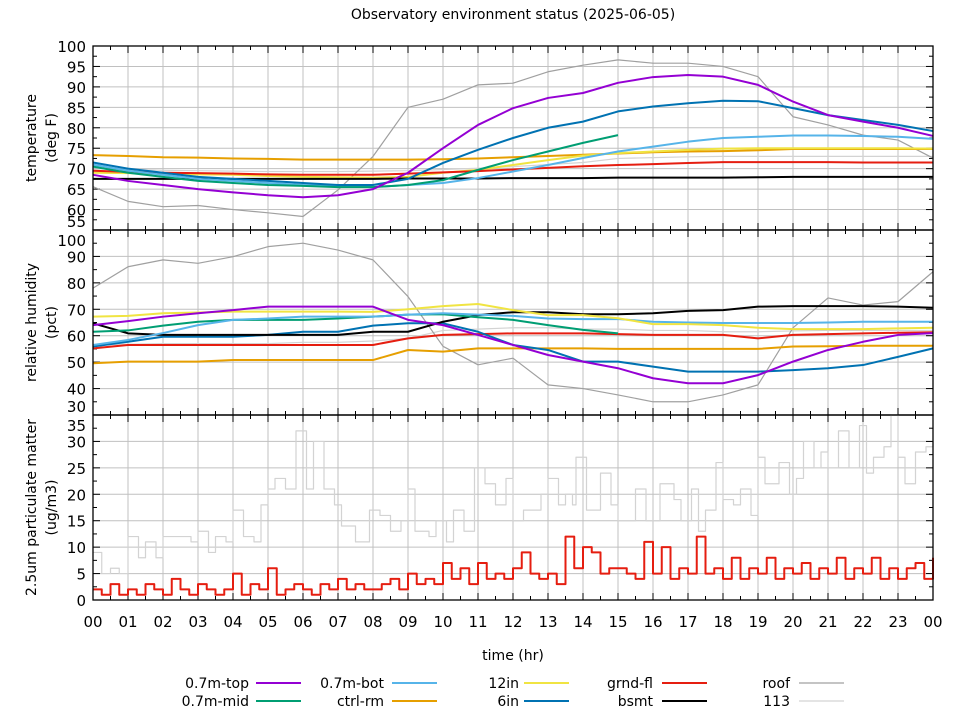 The width and height of the screenshot is (960, 724). Describe the element at coordinates (776, 684) in the screenshot. I see `legend-label: roof` at that location.